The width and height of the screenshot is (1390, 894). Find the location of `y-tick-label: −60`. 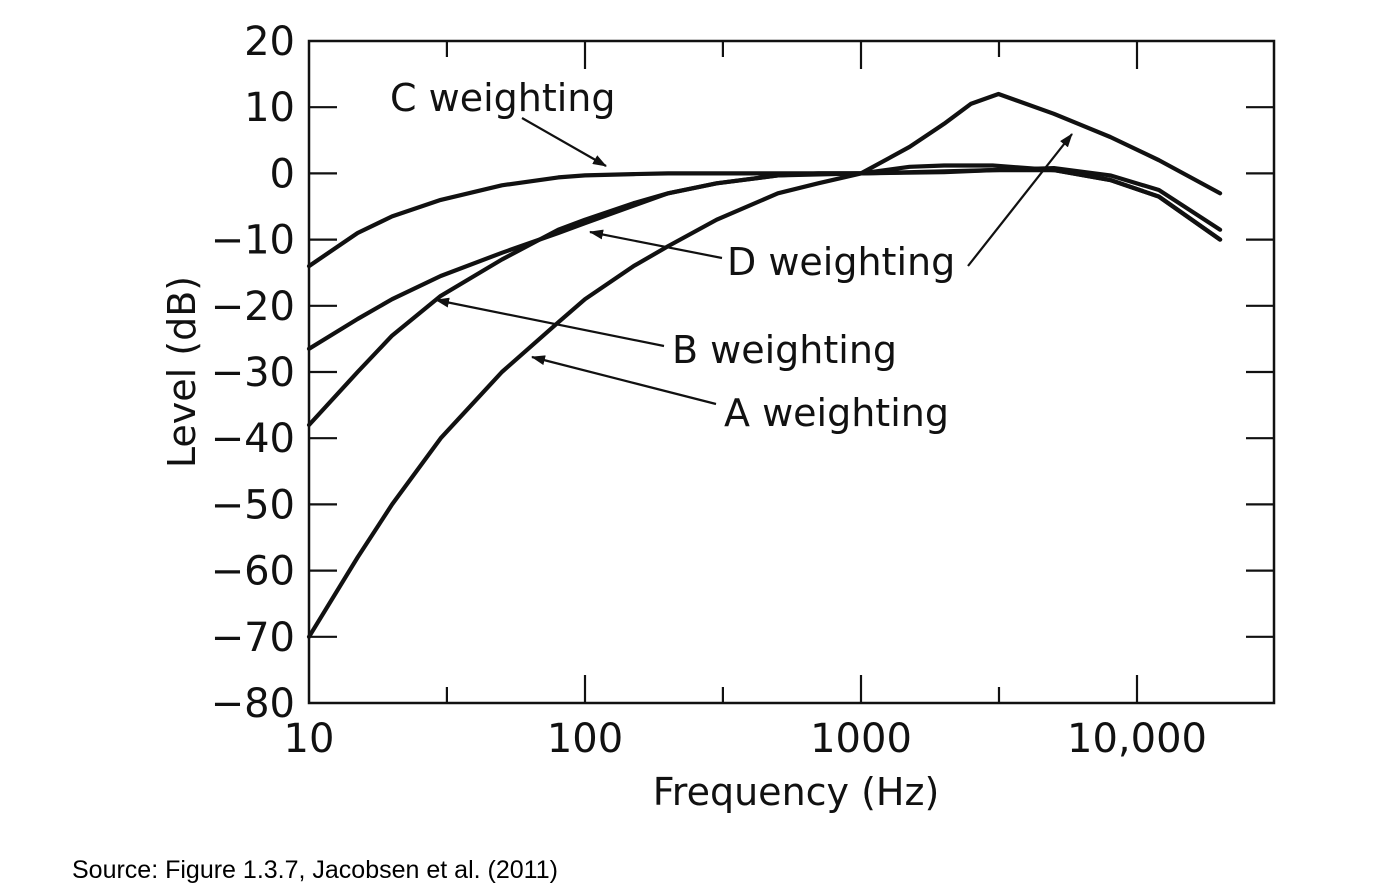

y-tick-label: −60 is located at coordinates (253, 572).